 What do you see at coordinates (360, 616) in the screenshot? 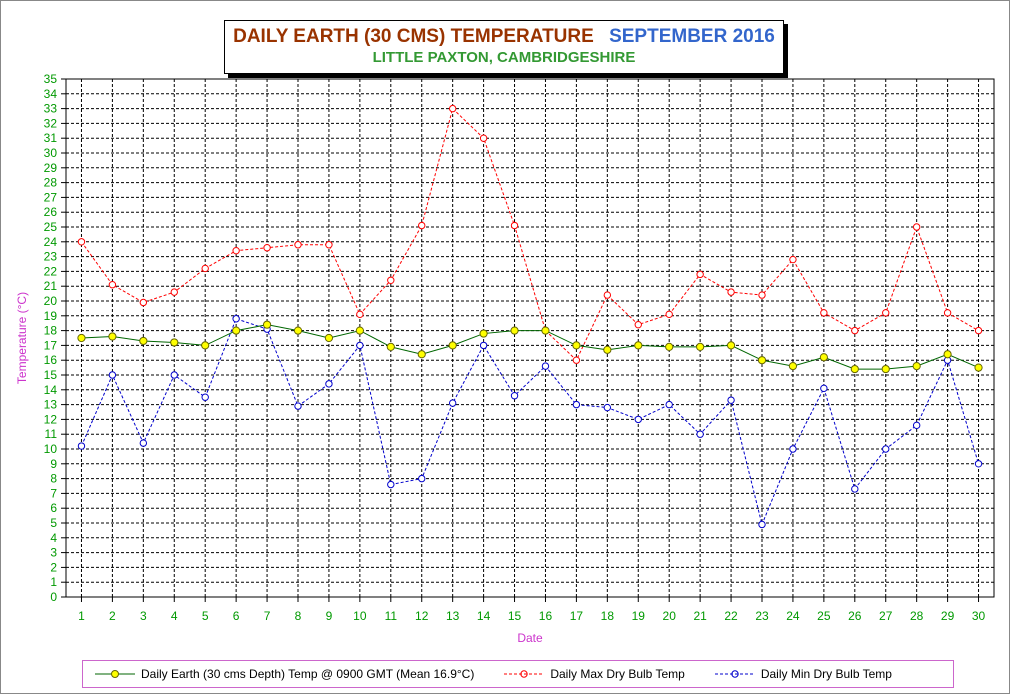
I see `x-tick-label: 10` at bounding box center [360, 616].